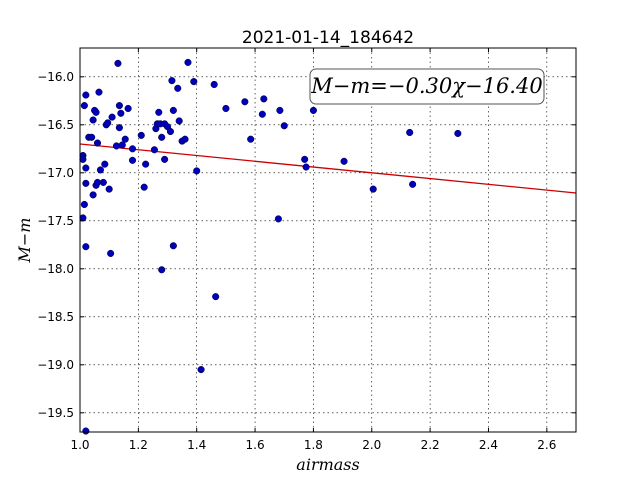 The image size is (640, 480). I want to click on fit-line, so click(328, 168).